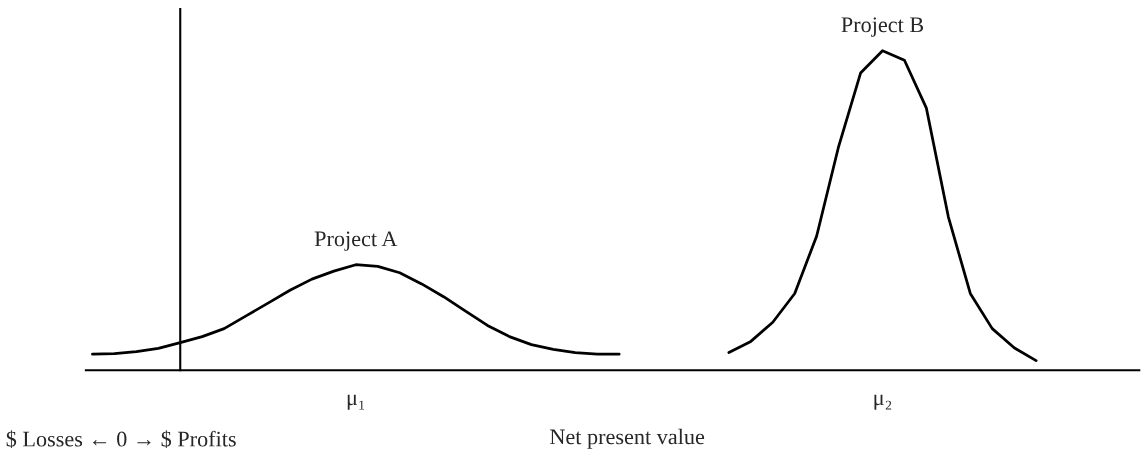 The image size is (1145, 457). What do you see at coordinates (627, 438) in the screenshot?
I see `x-axis-title: Net present value` at bounding box center [627, 438].